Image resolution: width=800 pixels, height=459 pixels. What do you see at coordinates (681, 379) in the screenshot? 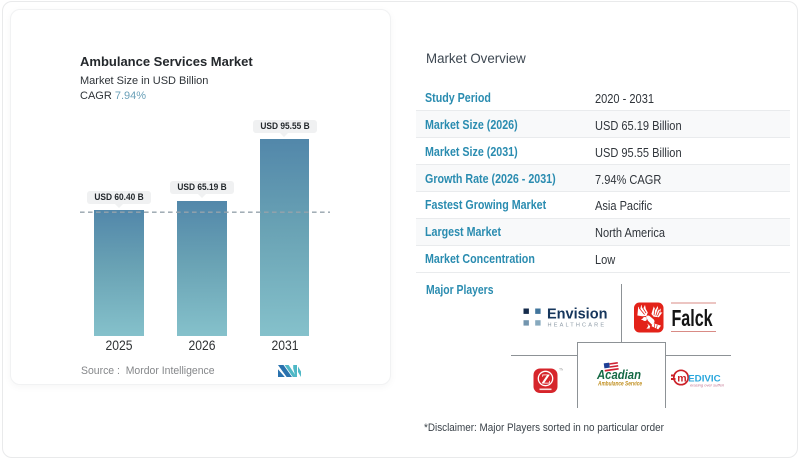
I see `svg-text: m` at bounding box center [681, 379].